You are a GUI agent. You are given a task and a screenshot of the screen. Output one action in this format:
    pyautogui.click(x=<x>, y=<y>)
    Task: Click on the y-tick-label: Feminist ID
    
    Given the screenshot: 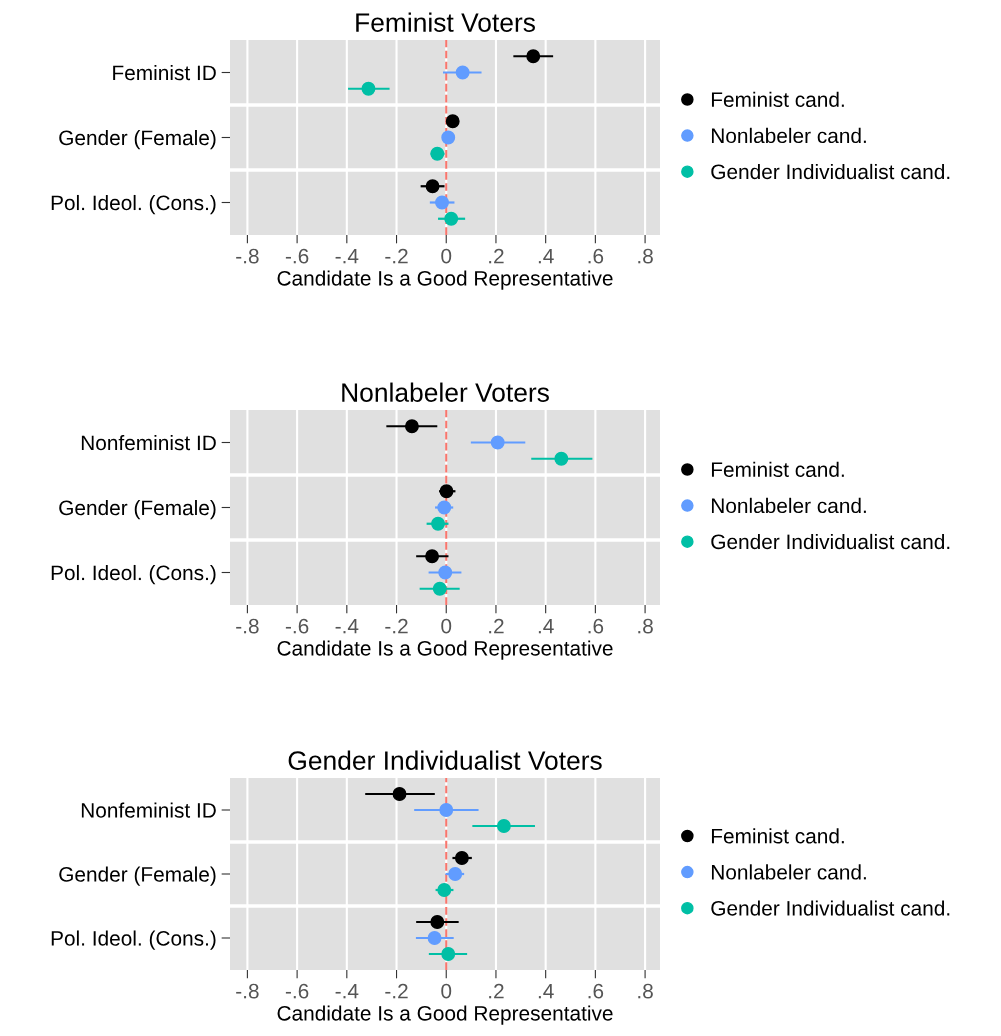 What is the action you would take?
    pyautogui.click(x=164, y=72)
    